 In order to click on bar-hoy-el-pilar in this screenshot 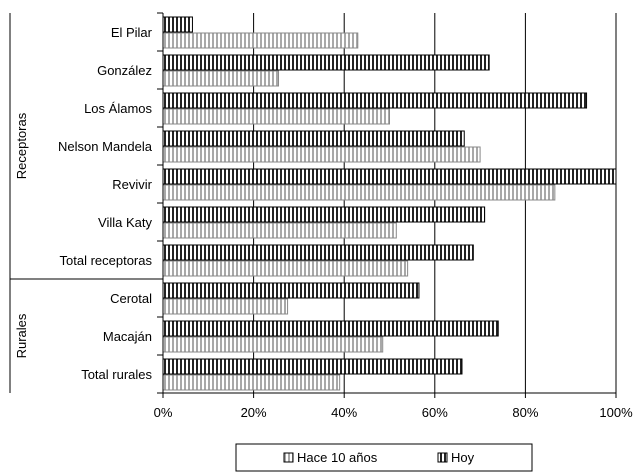, I will do `click(177, 24)`.